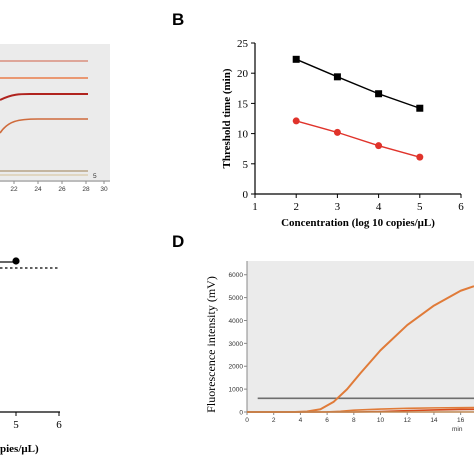  What do you see at coordinates (274, 420) in the screenshot?
I see `panel-d-x-tick-label: 2` at bounding box center [274, 420].